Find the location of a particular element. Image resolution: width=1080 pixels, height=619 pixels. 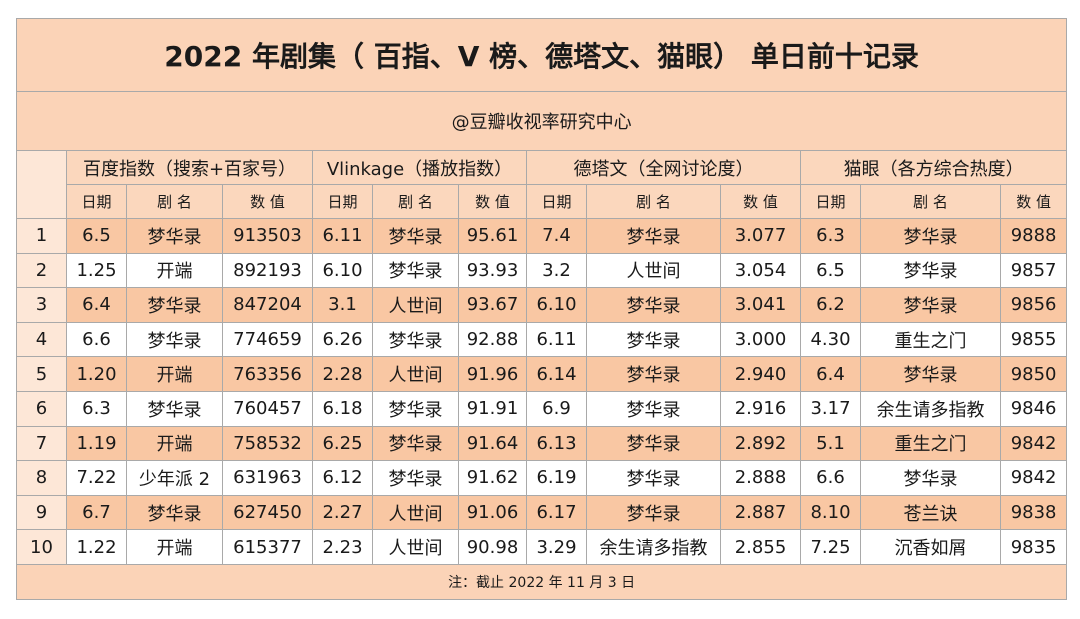

data-cell: 758532 is located at coordinates (267, 443).